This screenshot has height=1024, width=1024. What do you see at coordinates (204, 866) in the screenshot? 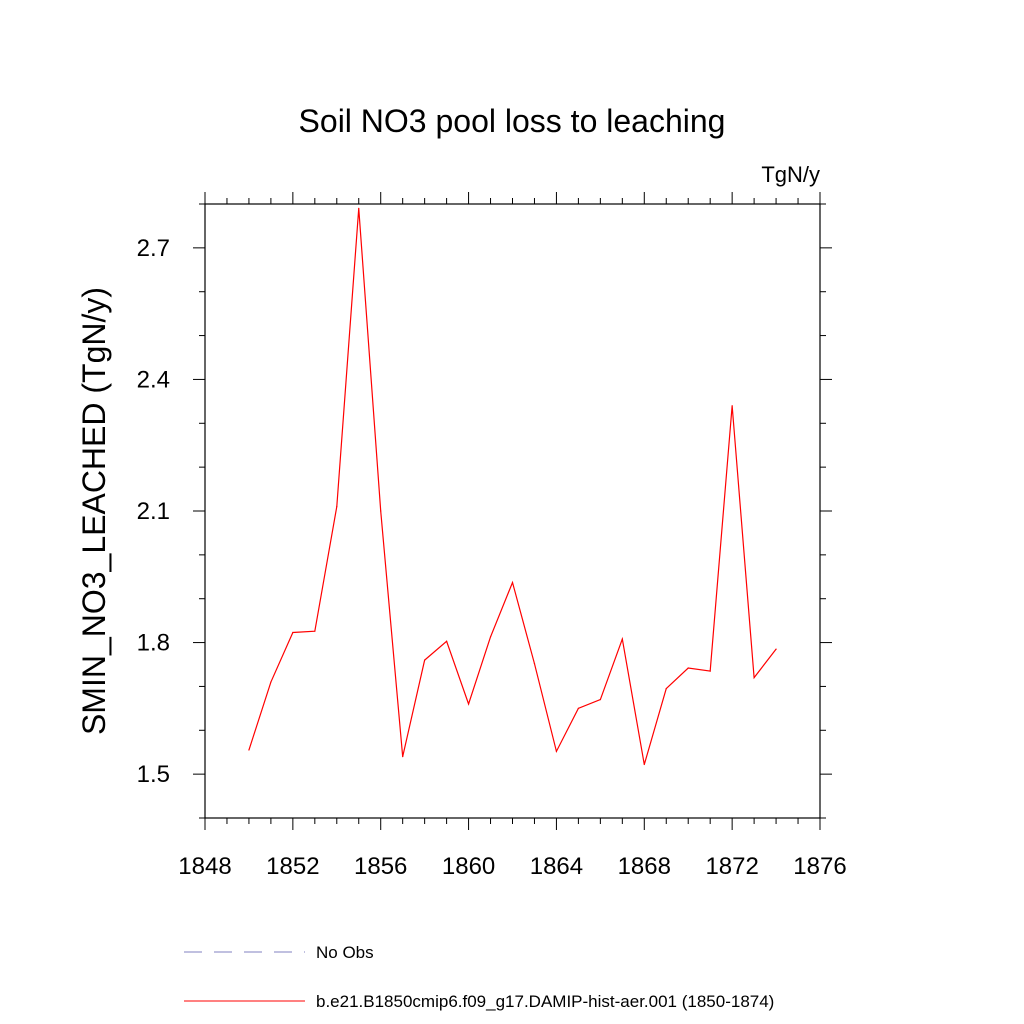
I see `x-tick-label: 1848` at bounding box center [204, 866].